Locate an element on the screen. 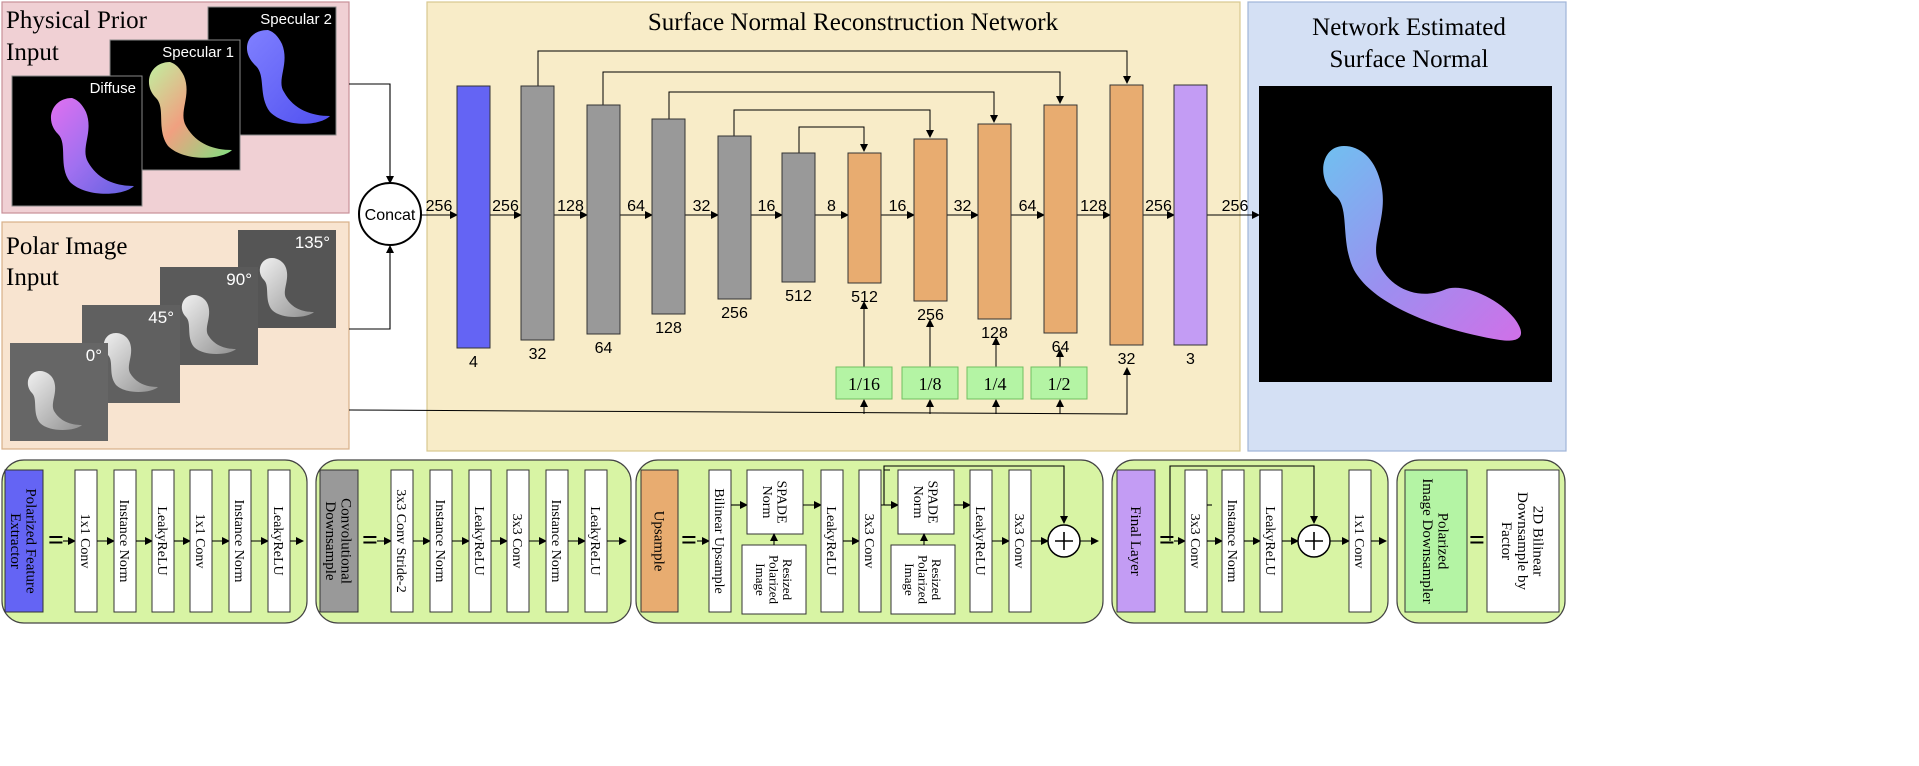 The height and width of the screenshot is (766, 1919). output-normal-image is located at coordinates (1405, 234).